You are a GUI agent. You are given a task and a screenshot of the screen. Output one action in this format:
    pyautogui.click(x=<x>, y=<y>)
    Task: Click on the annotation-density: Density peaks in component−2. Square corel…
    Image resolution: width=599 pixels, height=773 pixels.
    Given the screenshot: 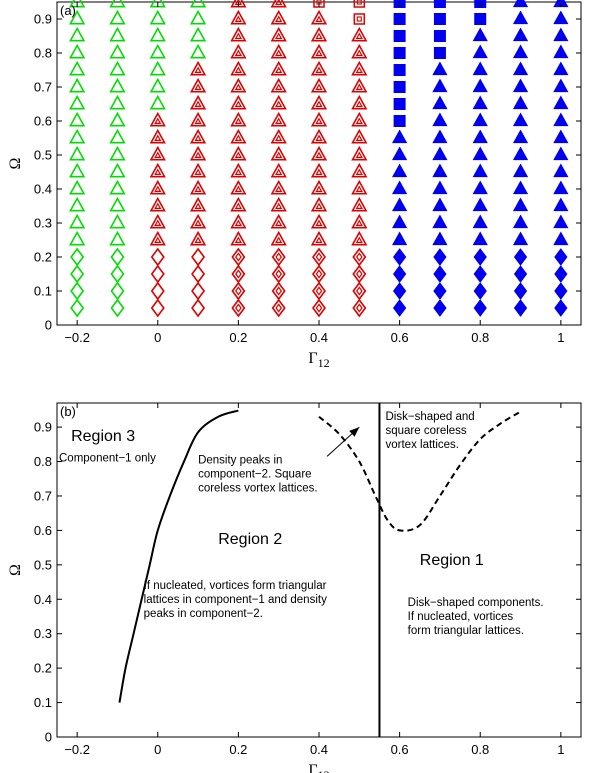 What is the action you would take?
    pyautogui.click(x=258, y=474)
    